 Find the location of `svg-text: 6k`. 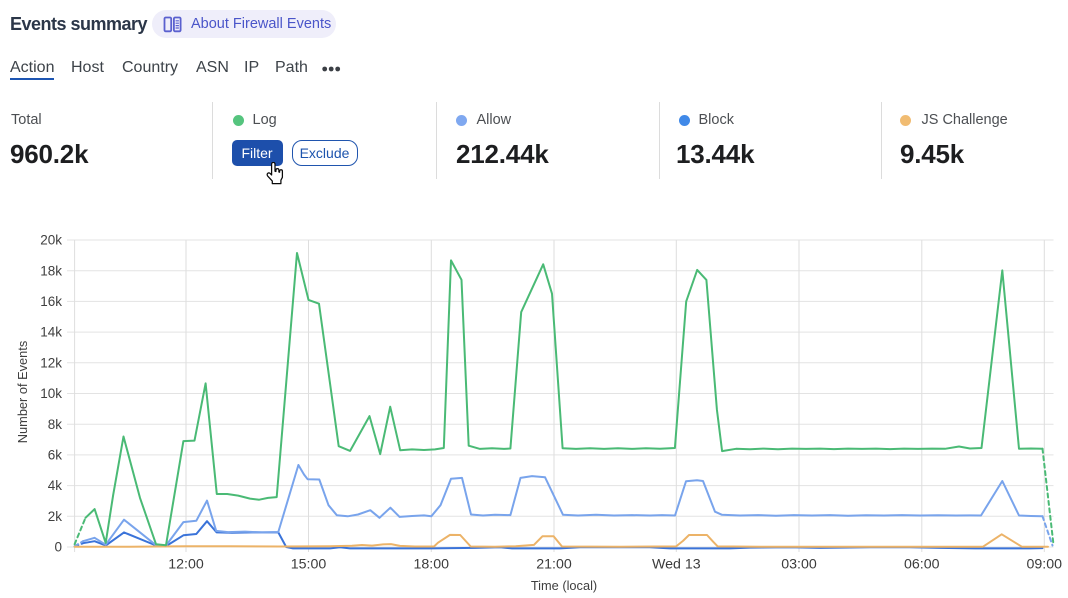

svg-text: 6k is located at coordinates (55, 455).